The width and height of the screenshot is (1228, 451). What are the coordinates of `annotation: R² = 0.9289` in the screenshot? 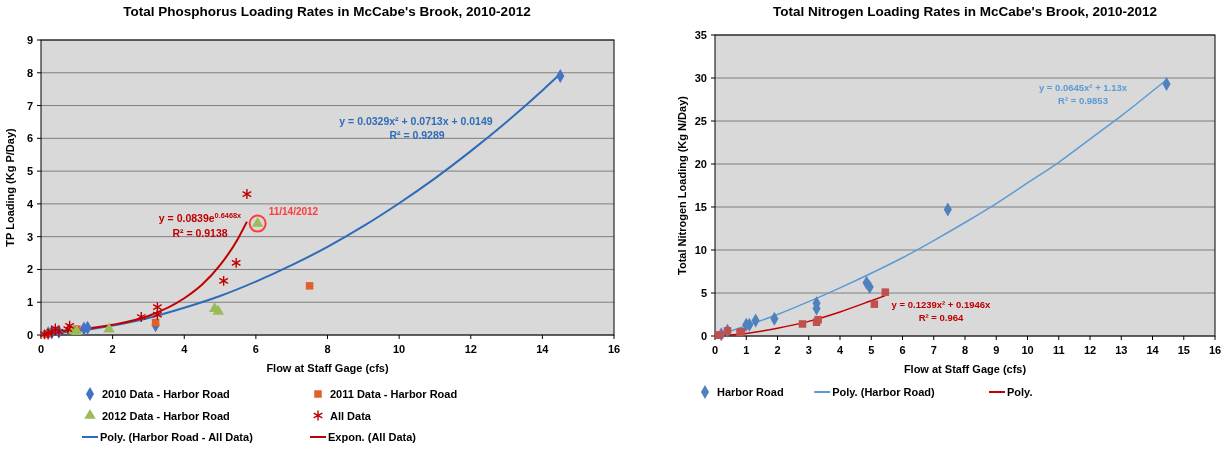 It's located at (417, 135).